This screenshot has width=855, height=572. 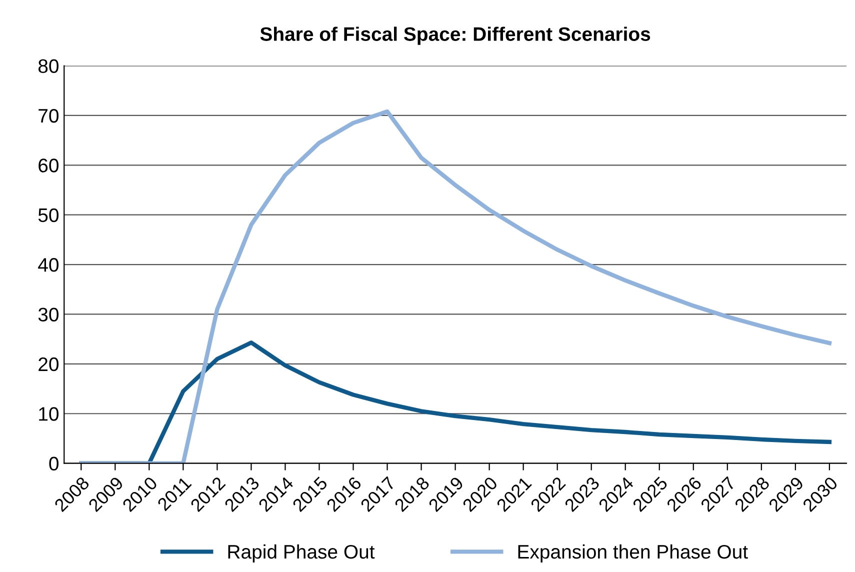 What do you see at coordinates (48, 215) in the screenshot?
I see `y-tick-label: 50` at bounding box center [48, 215].